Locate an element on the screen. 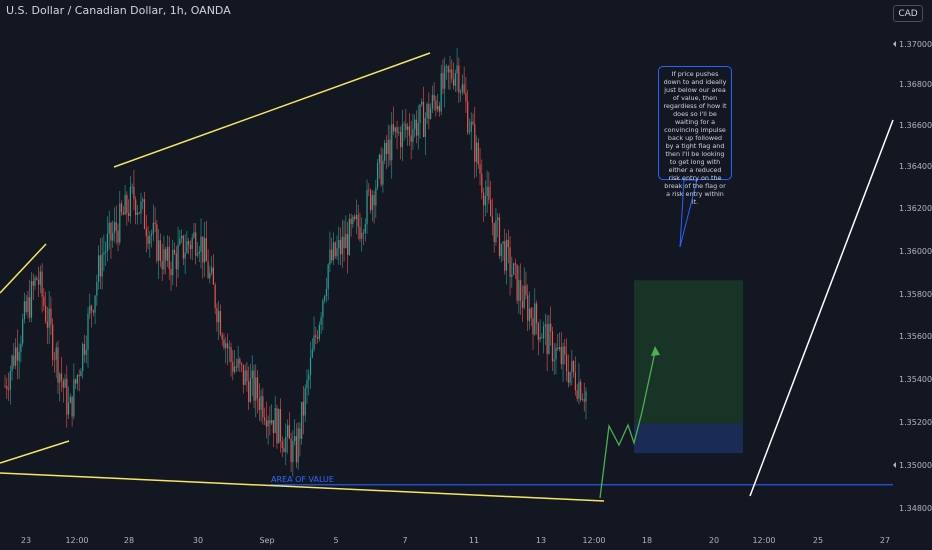 This screenshot has height=550, width=932. callout-pointer is located at coordinates (688, 213).